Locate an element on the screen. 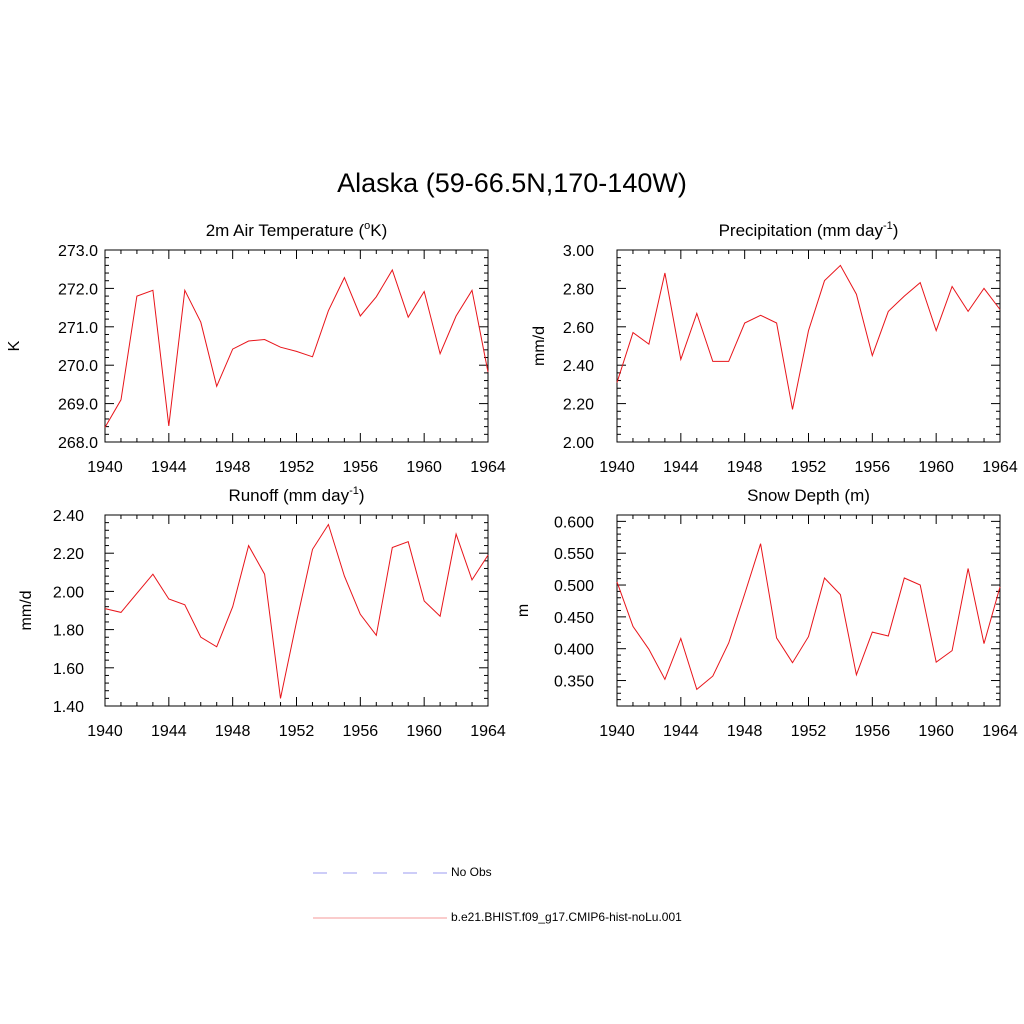 The height and width of the screenshot is (1024, 1024). legend-model-label: b.e21.BHIST.f09_g17.CMIP6-hist-noLu.001 is located at coordinates (566, 917).